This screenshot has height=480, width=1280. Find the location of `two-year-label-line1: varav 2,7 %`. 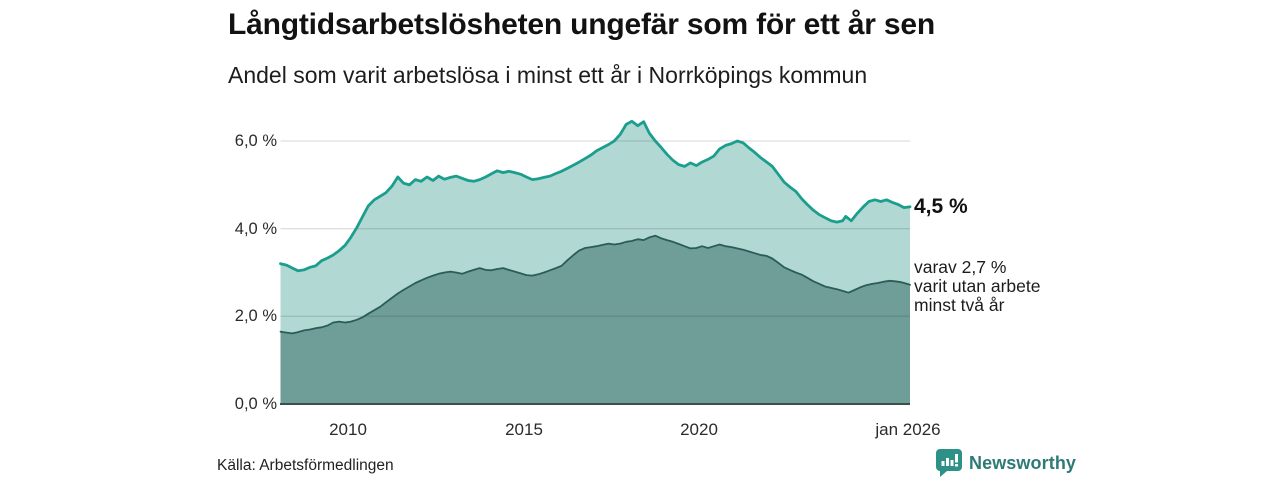

two-year-label-line1: varav 2,7 % is located at coordinates (960, 267).